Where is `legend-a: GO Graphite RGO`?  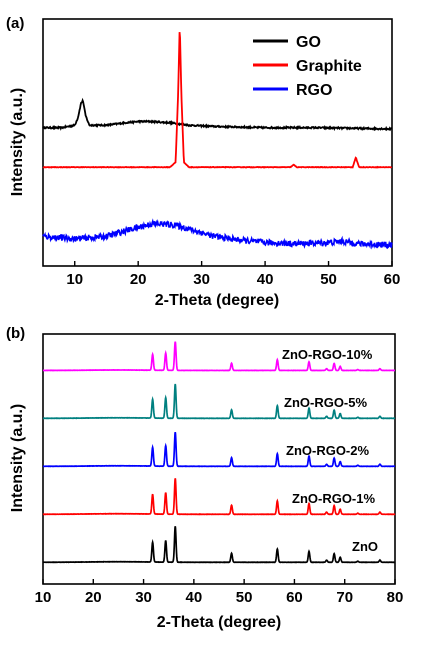
legend-a: GO Graphite RGO is located at coordinates (307, 66).